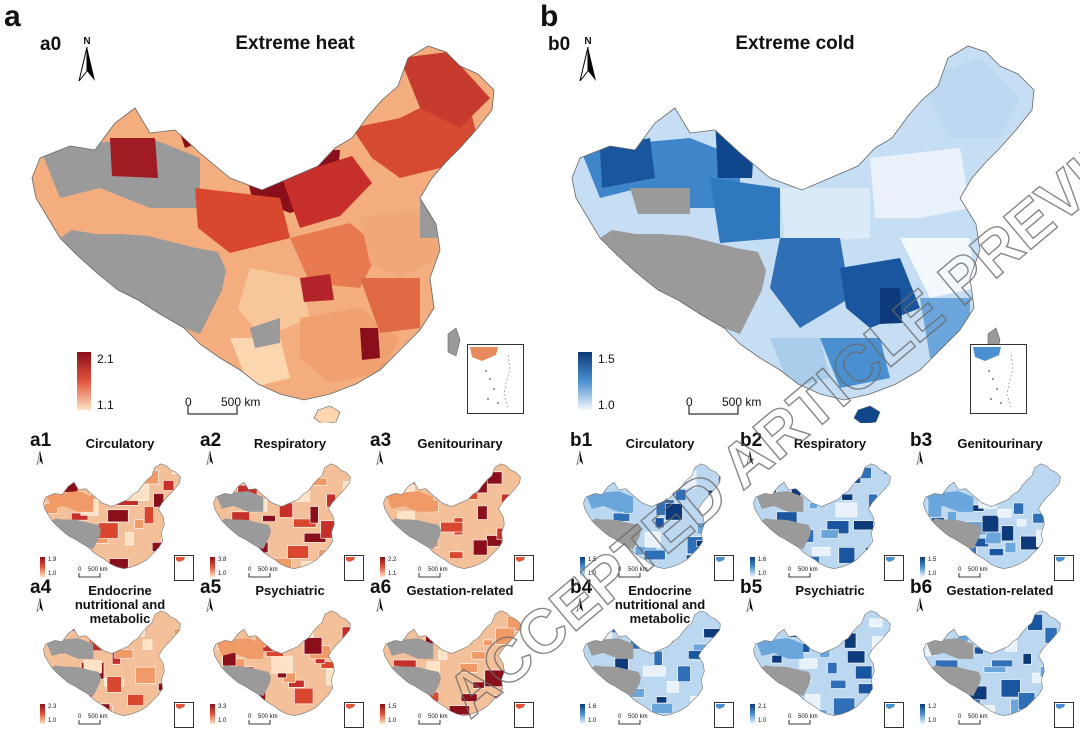 This screenshot has height=745, width=1080. I want to click on small-map-title-b6: Gestation-related, so click(1000, 590).